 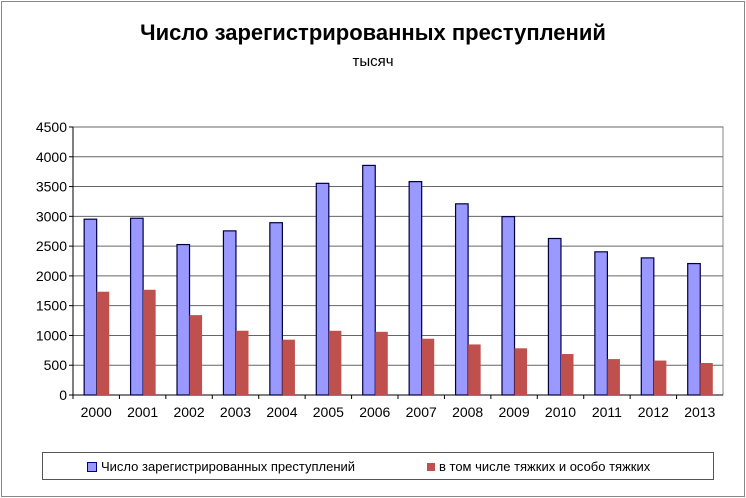 I want to click on x-tick-label: 2013, so click(x=699, y=412).